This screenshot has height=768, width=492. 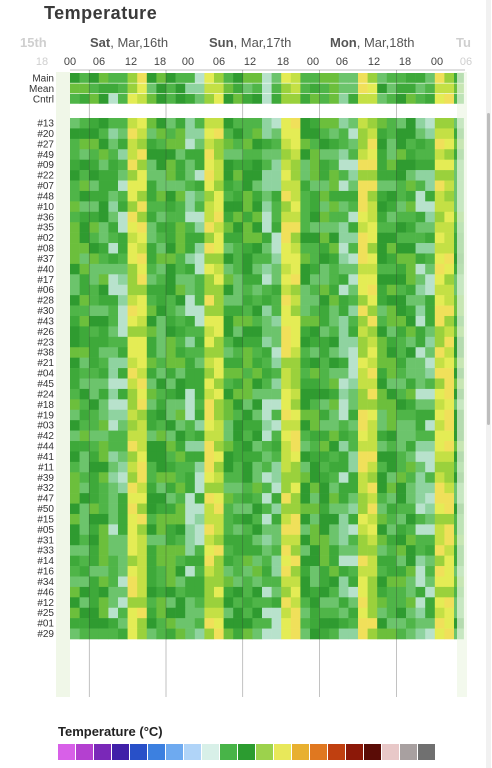 What do you see at coordinates (45, 301) in the screenshot?
I see `row-label: #28` at bounding box center [45, 301].